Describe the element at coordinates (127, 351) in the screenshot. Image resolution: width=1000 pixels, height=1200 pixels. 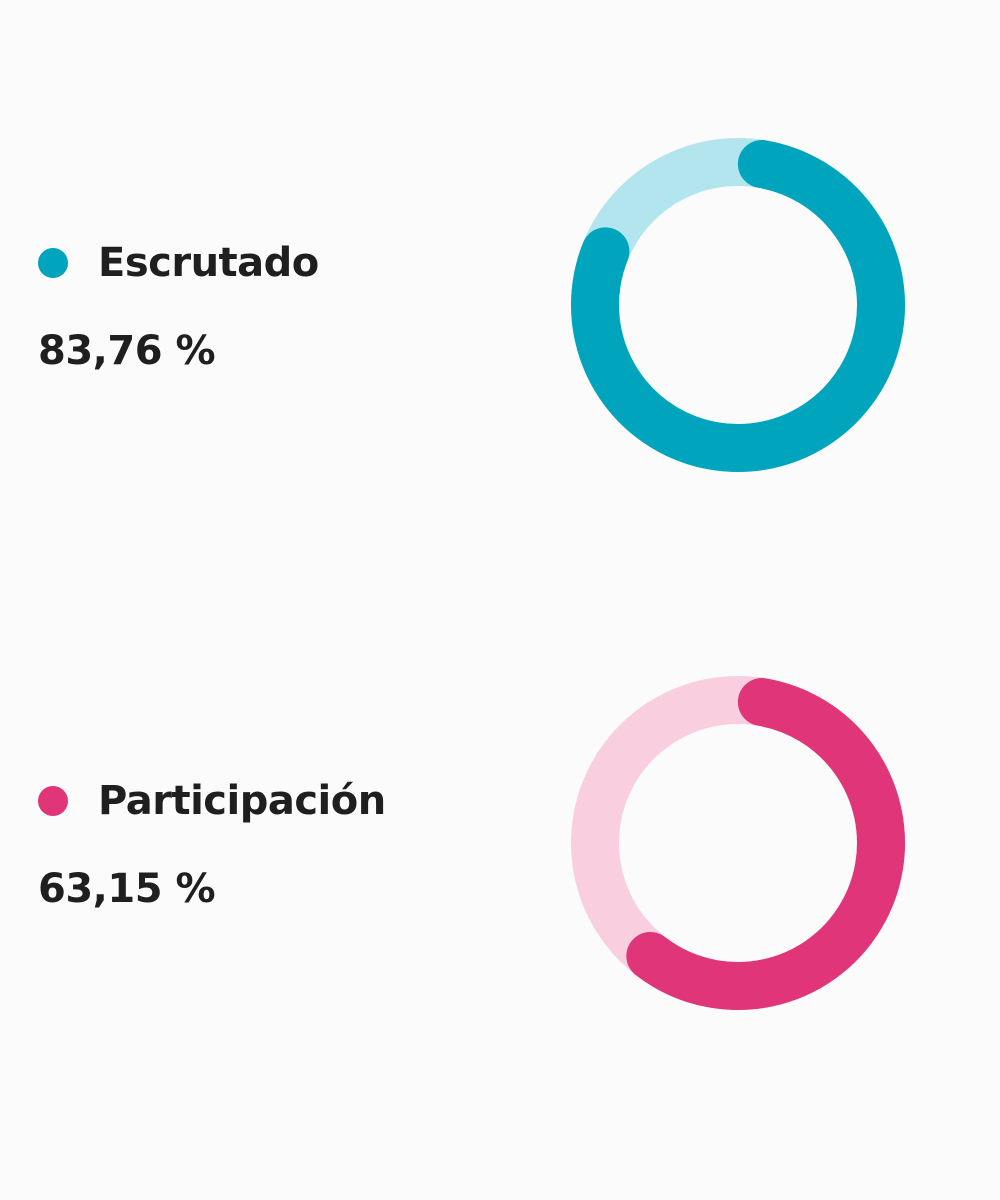
I see `escrutado-value: 83,76 %` at that location.